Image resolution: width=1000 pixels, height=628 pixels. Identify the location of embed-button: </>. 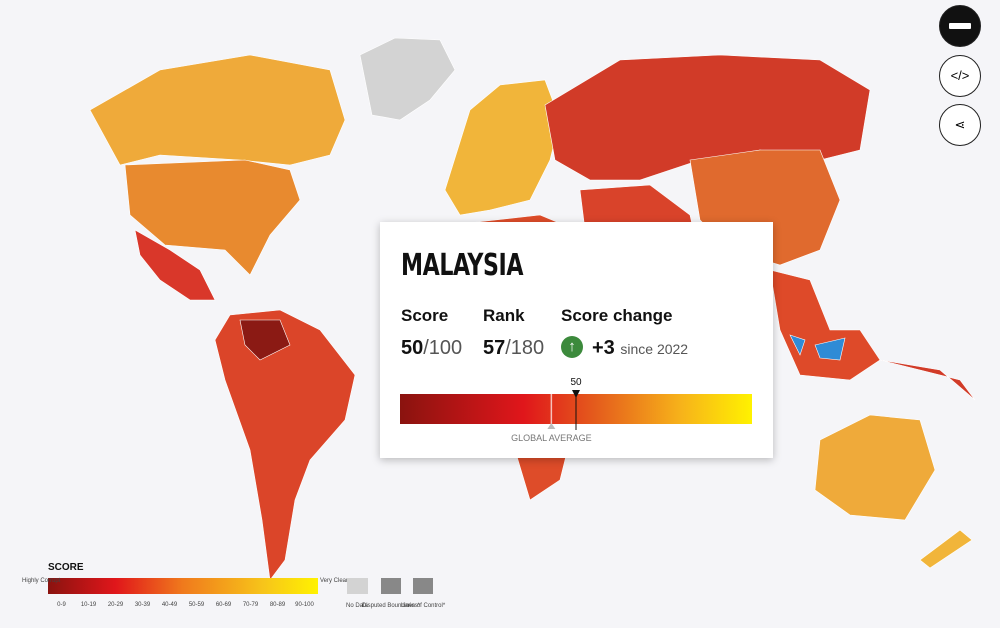
(960, 76).